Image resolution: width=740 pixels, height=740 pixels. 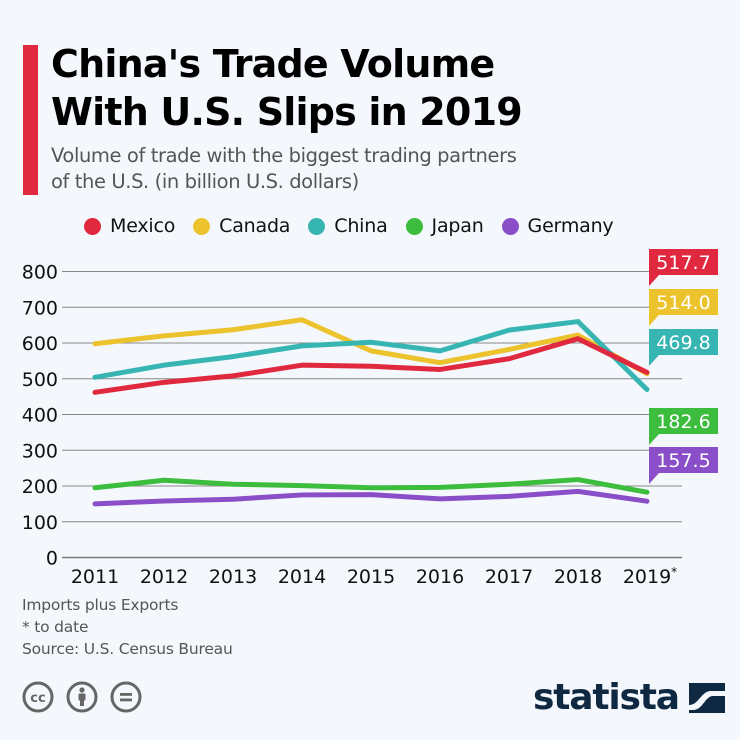 What do you see at coordinates (273, 64) in the screenshot?
I see `title-line-1: China's Trade Volume` at bounding box center [273, 64].